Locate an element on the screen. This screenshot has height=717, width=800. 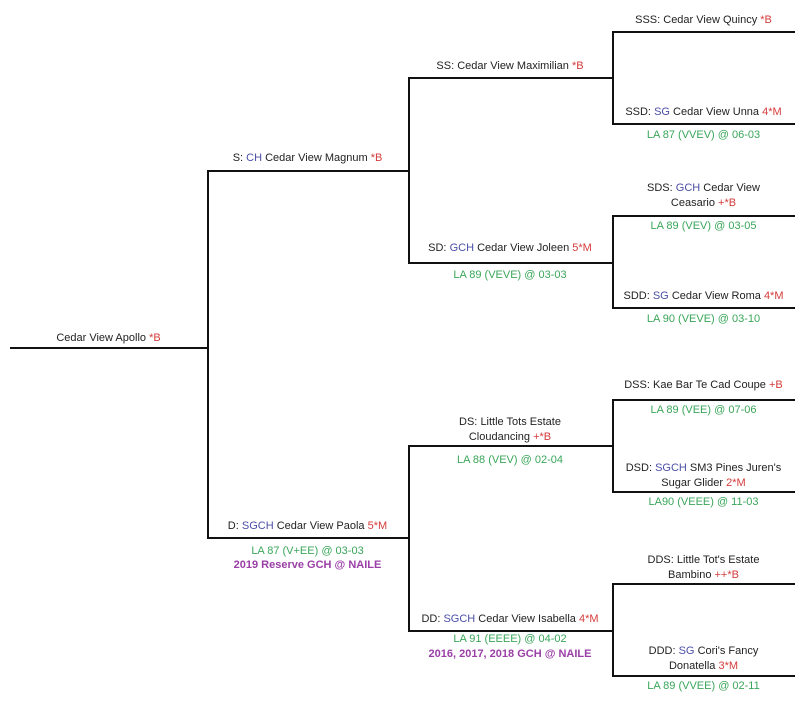
animal-name: Little Tot's Estate Bambino is located at coordinates (714, 567).